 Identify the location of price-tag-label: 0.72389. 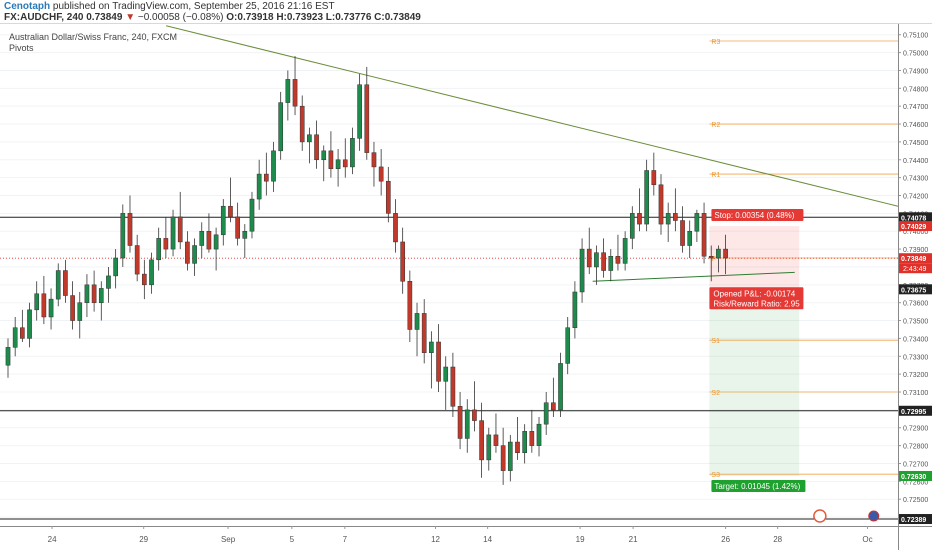
(913, 520).